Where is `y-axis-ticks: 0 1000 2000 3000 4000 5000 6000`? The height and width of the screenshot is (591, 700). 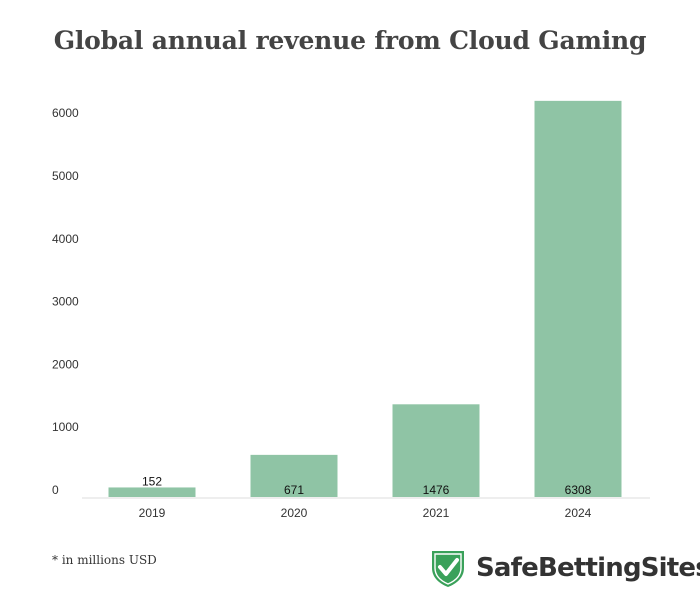
y-axis-ticks: 0 1000 2000 3000 4000 5000 6000 is located at coordinates (65, 301).